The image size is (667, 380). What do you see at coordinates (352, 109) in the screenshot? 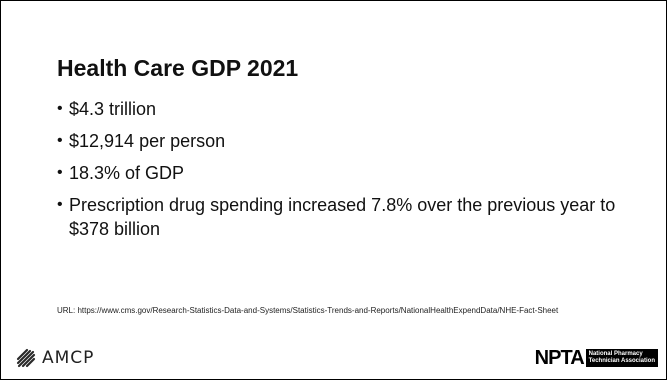
I see `bullet-item: $4.3 trillion` at bounding box center [352, 109].